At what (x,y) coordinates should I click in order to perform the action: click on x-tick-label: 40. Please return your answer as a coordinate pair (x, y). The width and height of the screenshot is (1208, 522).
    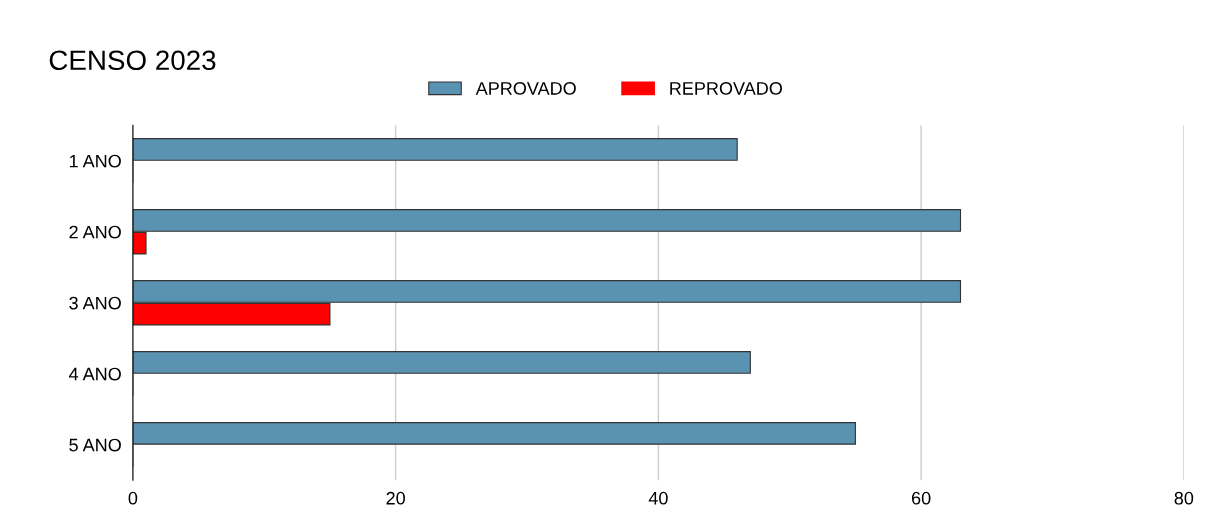
    Looking at the image, I should click on (658, 498).